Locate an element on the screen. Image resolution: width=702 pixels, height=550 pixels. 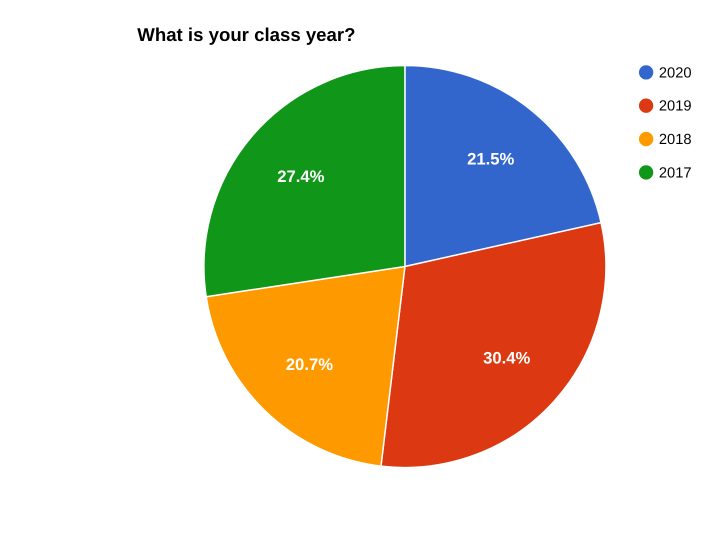
data-label: 21.5% is located at coordinates (491, 158).